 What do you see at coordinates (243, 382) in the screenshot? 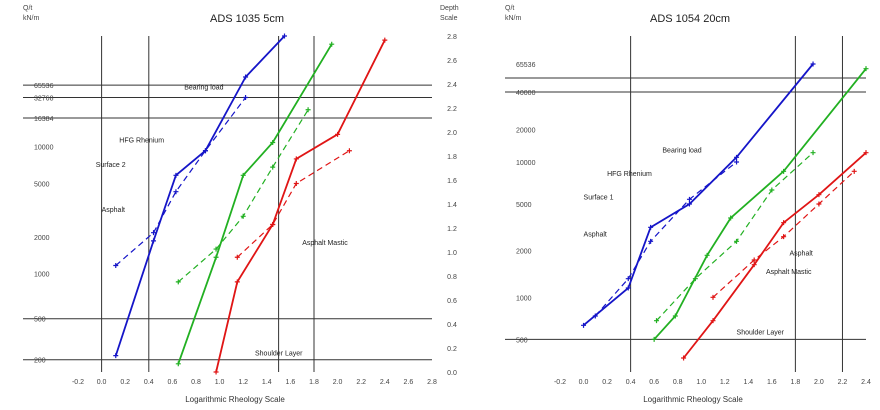
I see `x-tick-label: 1.2` at bounding box center [243, 382].